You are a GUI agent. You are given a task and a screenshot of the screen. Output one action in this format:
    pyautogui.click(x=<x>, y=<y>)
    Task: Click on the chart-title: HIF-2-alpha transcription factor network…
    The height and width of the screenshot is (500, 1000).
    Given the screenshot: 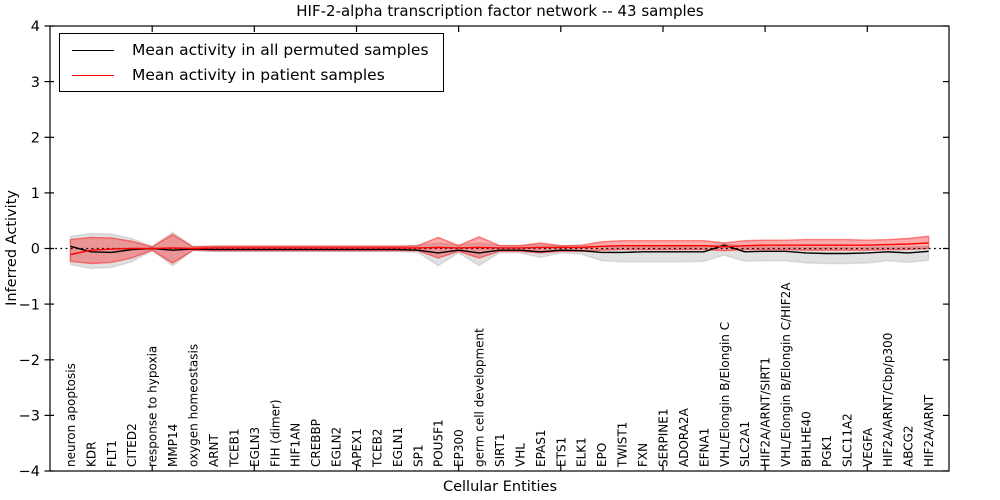 What is the action you would take?
    pyautogui.click(x=500, y=11)
    